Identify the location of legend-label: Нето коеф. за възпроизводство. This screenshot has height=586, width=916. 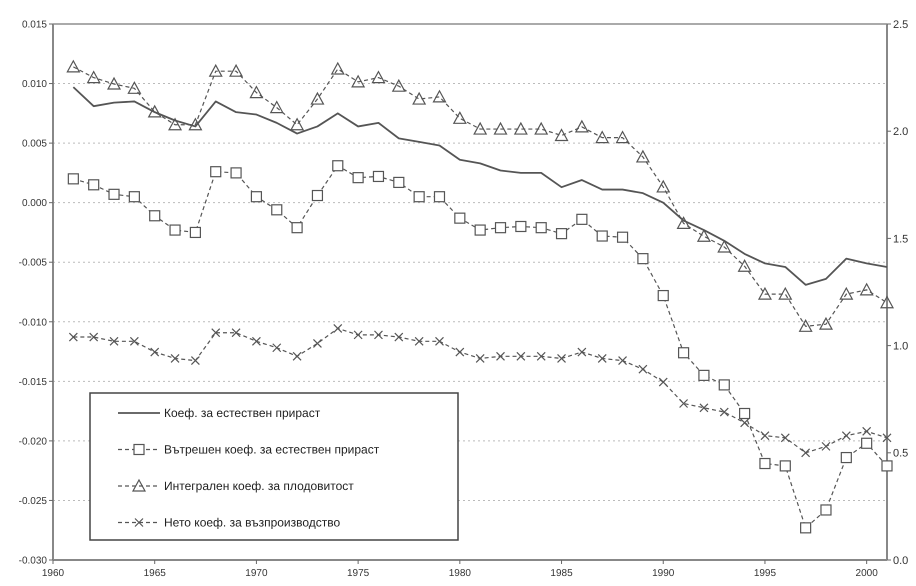
(252, 523).